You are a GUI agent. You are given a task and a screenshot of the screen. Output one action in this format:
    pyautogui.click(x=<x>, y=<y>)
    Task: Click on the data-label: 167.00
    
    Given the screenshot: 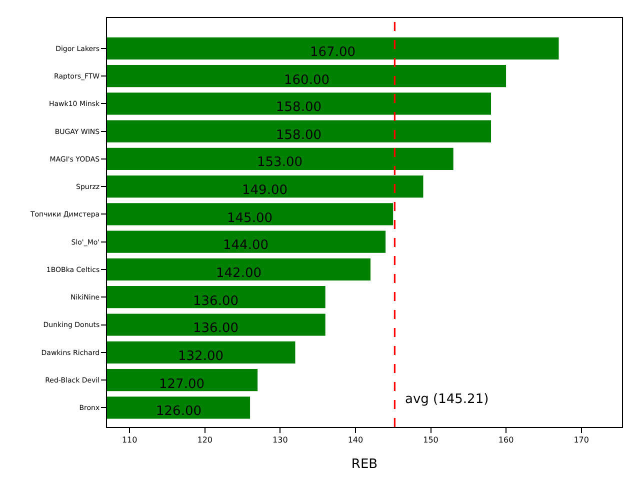 What is the action you would take?
    pyautogui.click(x=333, y=52)
    